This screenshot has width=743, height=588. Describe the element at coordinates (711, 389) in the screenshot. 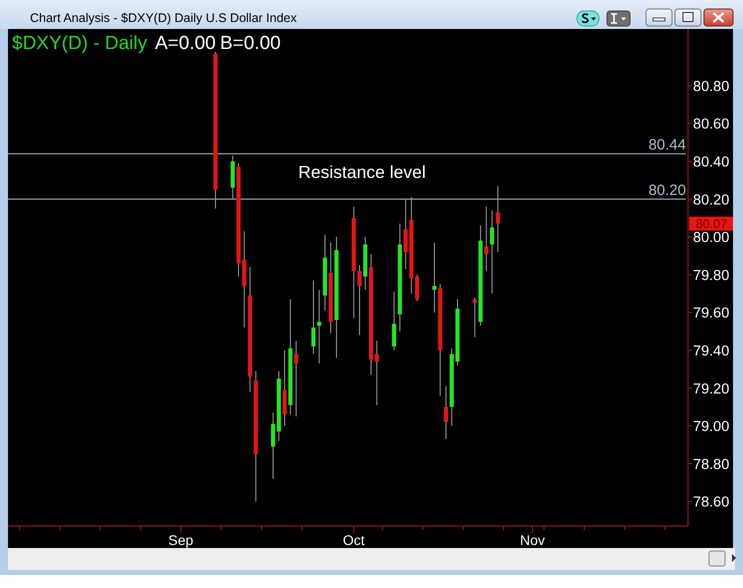

I see `y-tick-label: 79.20` at that location.